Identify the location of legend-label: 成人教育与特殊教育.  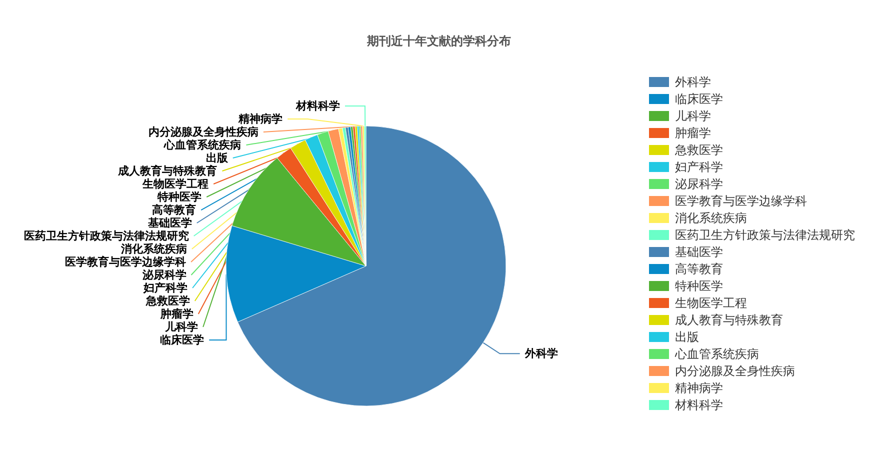
(729, 320).